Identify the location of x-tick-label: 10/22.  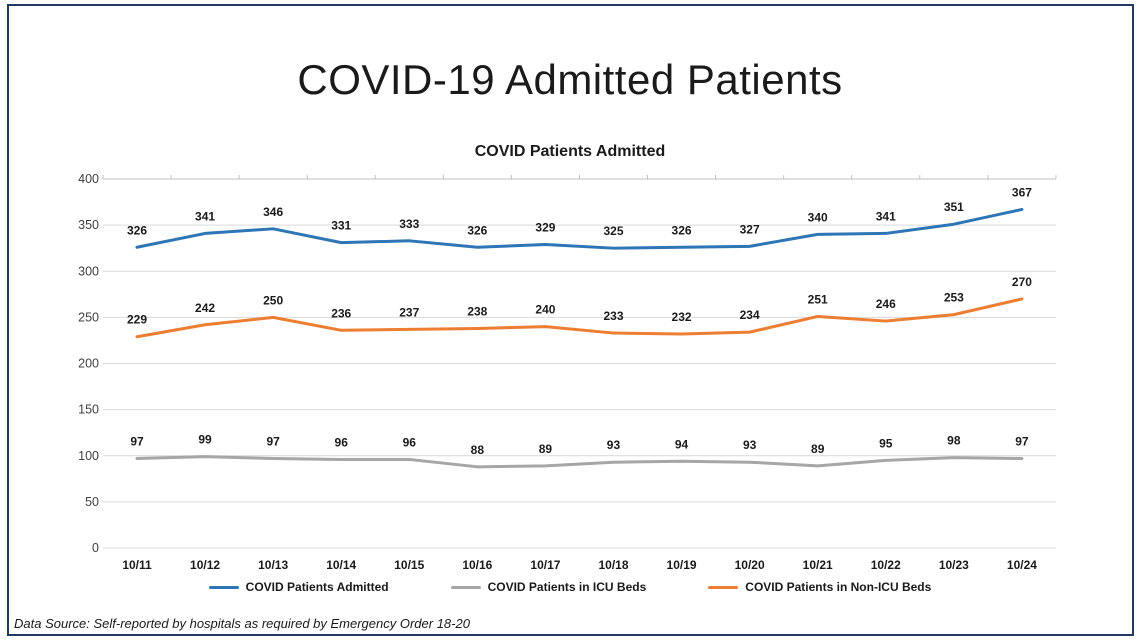
(886, 565).